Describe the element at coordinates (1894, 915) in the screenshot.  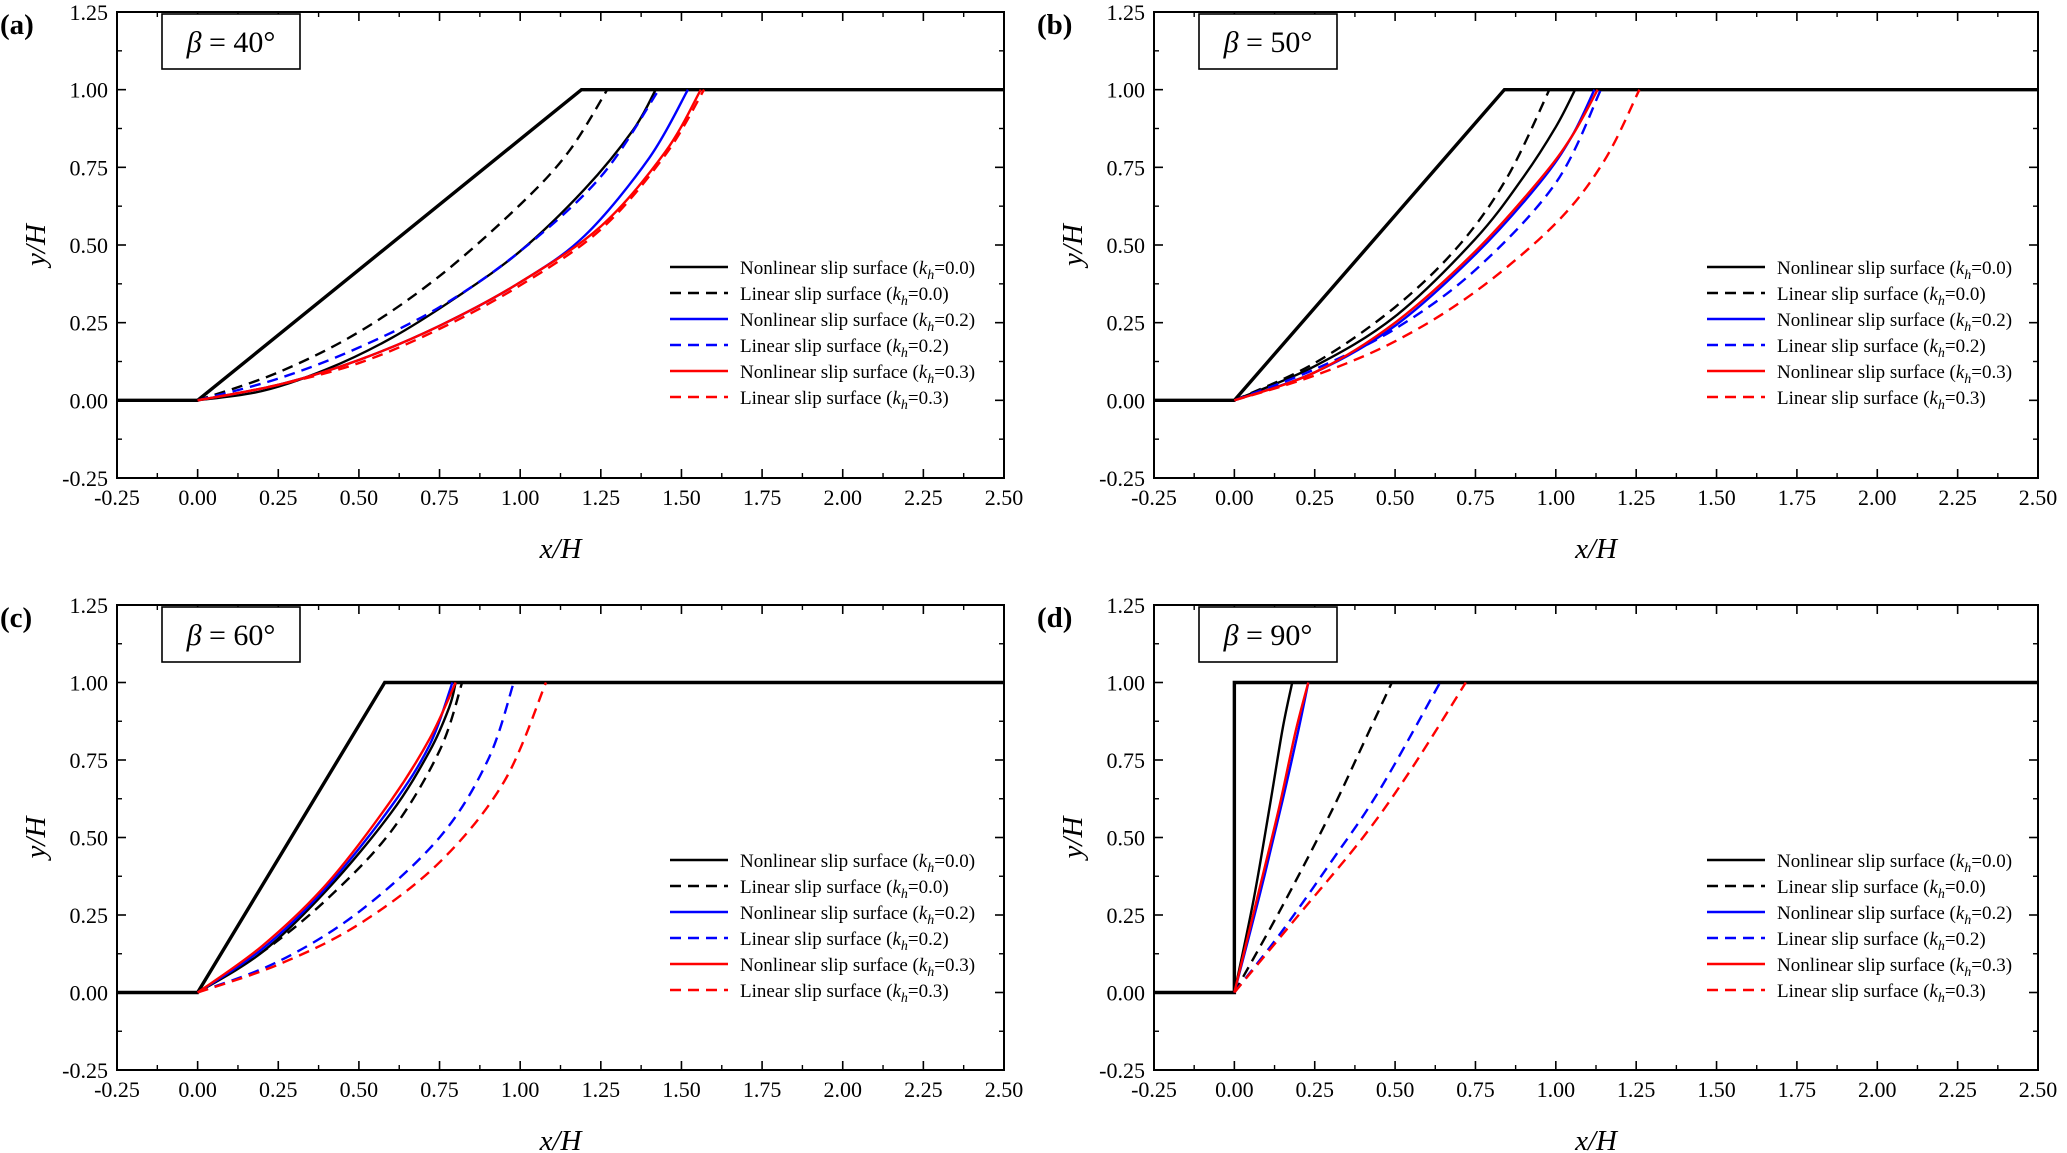
I see `legend-entry: Nonlinear slip surface (kh=0.2)` at that location.